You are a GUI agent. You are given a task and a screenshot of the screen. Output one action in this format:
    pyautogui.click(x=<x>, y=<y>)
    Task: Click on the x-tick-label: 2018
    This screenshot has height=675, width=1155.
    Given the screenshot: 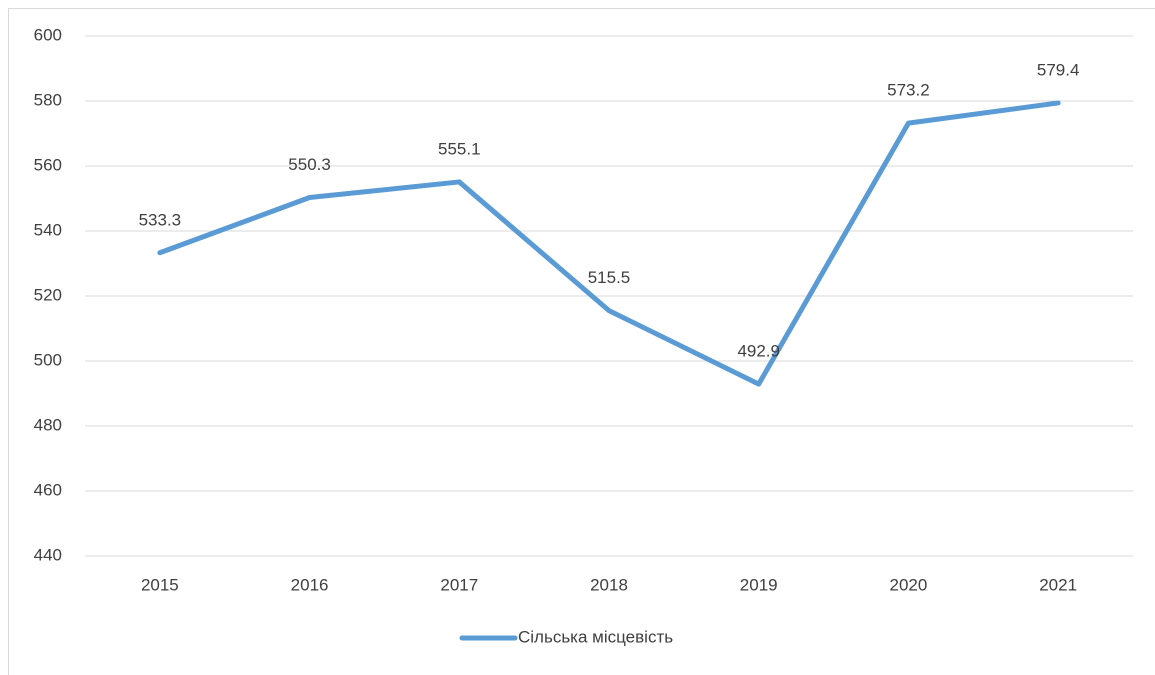 What is the action you would take?
    pyautogui.click(x=609, y=584)
    